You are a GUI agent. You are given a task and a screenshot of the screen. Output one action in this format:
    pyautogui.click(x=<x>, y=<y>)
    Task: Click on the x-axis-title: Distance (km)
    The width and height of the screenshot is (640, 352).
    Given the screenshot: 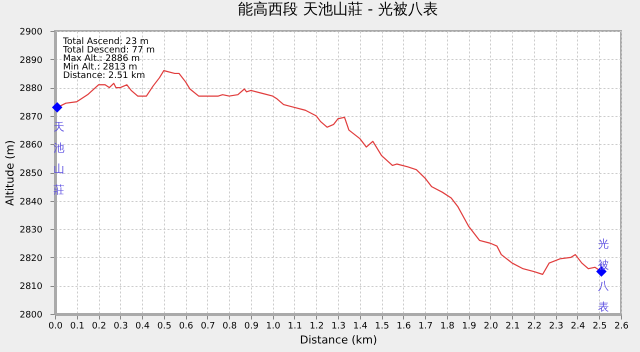 What is the action you would take?
    pyautogui.click(x=339, y=340)
    